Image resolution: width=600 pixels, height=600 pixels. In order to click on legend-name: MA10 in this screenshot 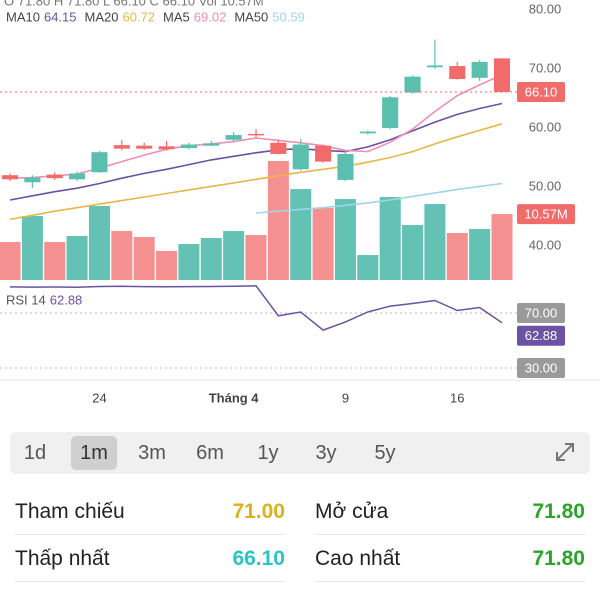, I will do `click(23, 16)`.